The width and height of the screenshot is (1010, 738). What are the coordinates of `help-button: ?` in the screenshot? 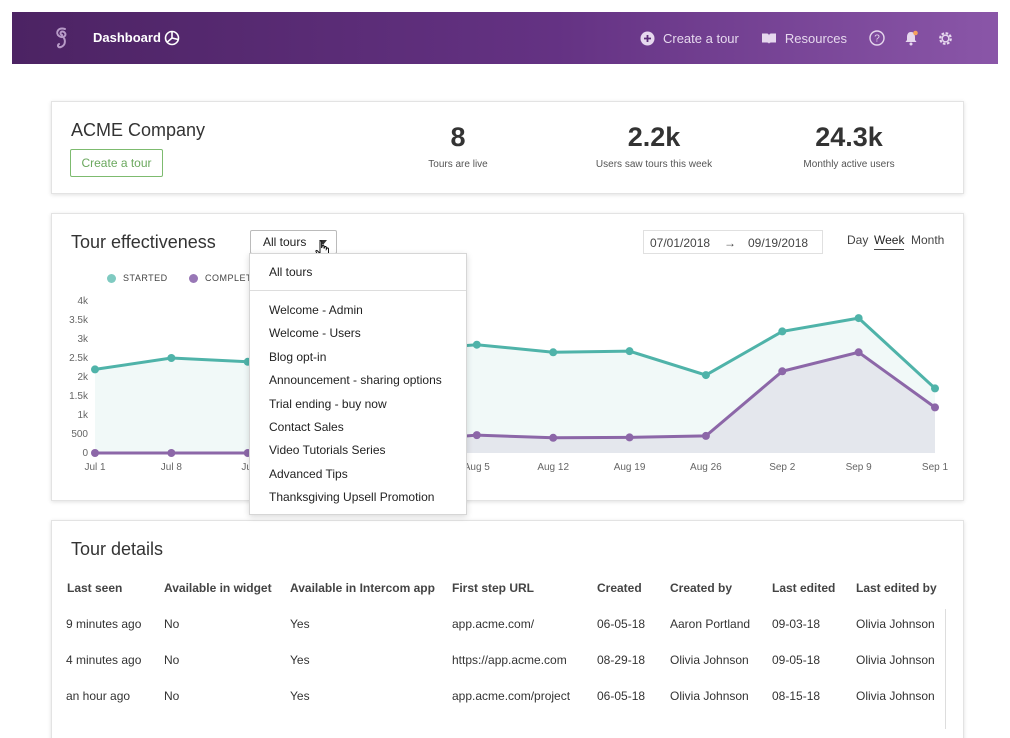 It's located at (877, 38).